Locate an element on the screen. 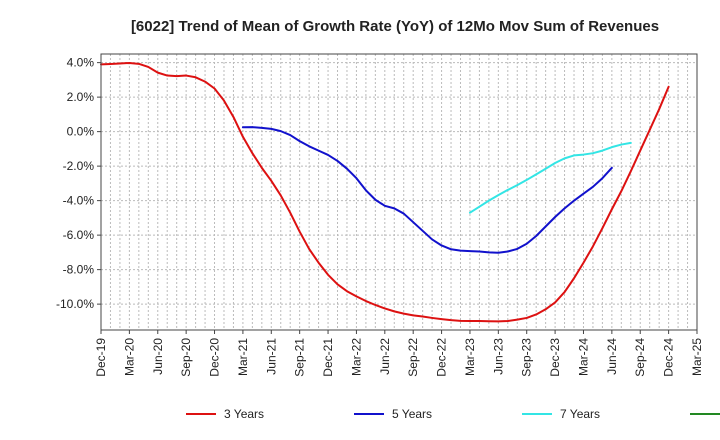 The image size is (720, 440). x-tick-label: Mar-24 is located at coordinates (583, 357).